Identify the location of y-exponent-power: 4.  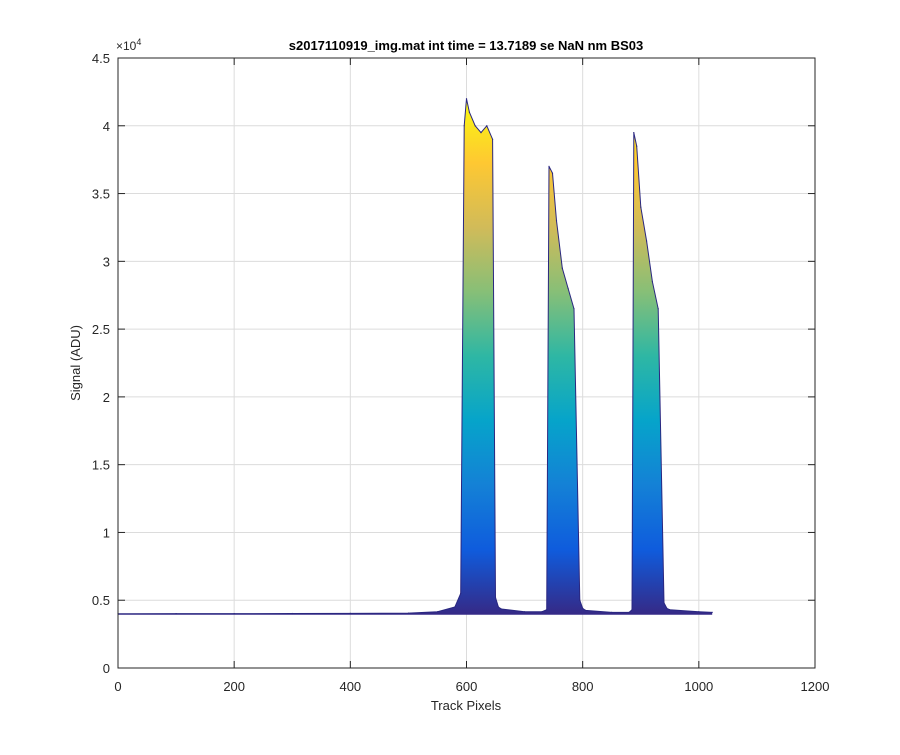
(138, 42).